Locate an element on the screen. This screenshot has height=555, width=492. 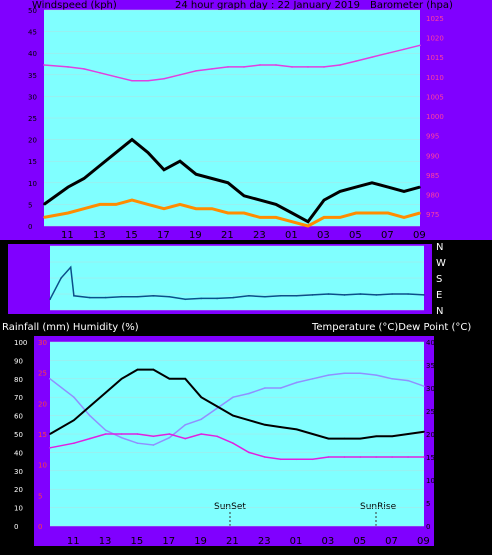
y-tick-humidity: 70 is located at coordinates (18, 398).